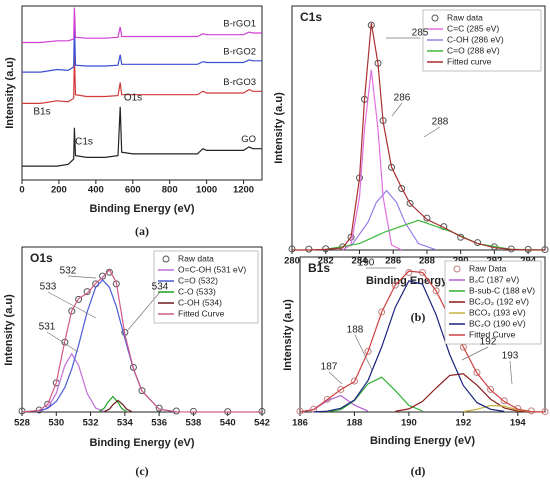 Image resolution: width=550 pixels, height=483 pixels. I want to click on legend-label: C-OH (534), so click(200, 302).